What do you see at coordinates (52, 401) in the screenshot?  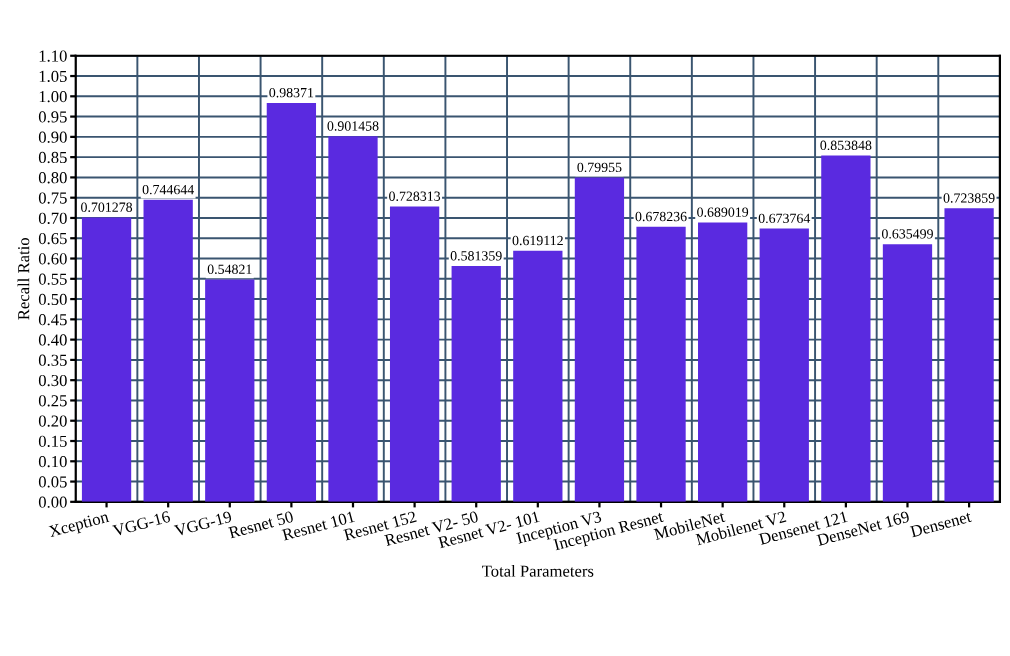 I see `y-tick-label: 0.25` at bounding box center [52, 401].